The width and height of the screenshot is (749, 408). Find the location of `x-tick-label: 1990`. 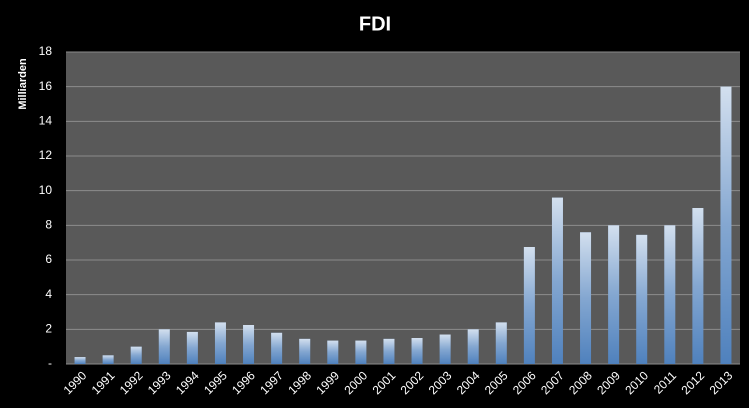

x-tick-label: 1990 is located at coordinates (75, 382).